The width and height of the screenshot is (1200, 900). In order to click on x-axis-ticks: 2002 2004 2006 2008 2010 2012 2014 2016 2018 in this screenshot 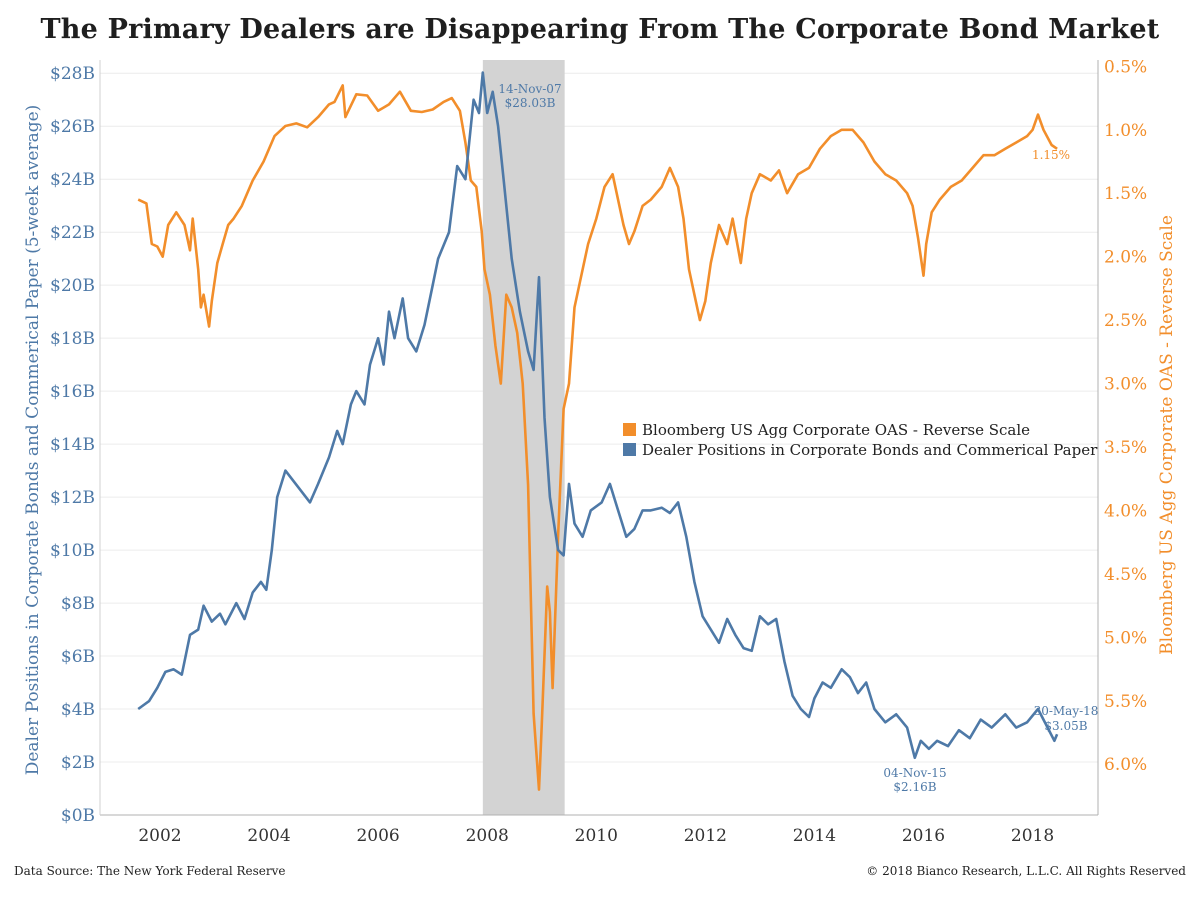, I will do `click(596, 836)`.